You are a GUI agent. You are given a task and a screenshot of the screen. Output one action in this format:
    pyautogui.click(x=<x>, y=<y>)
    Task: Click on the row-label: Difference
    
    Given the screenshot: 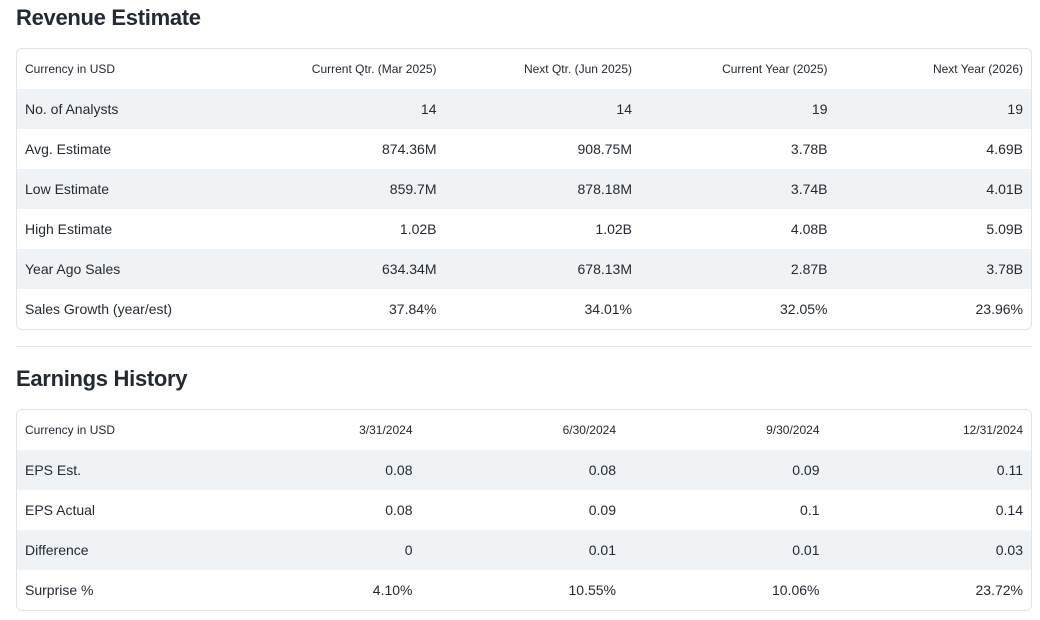 What is the action you would take?
    pyautogui.click(x=57, y=550)
    